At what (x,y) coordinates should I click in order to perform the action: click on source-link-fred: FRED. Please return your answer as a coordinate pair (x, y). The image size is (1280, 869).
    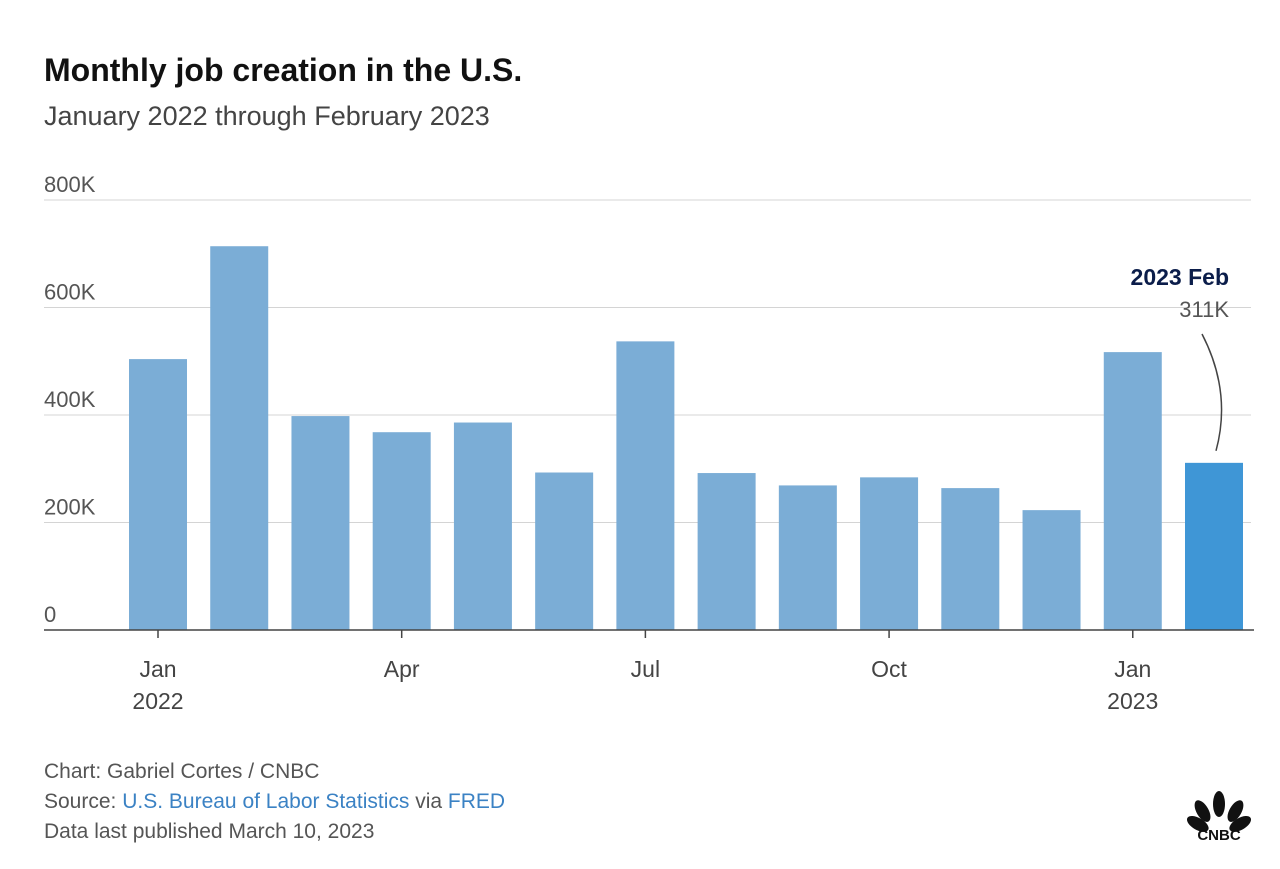
    Looking at the image, I should click on (476, 801).